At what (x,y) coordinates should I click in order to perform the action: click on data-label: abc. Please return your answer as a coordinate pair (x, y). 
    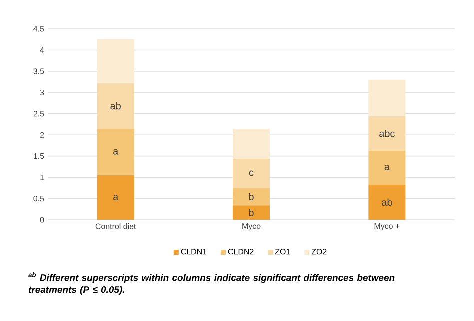
    Looking at the image, I should click on (387, 134).